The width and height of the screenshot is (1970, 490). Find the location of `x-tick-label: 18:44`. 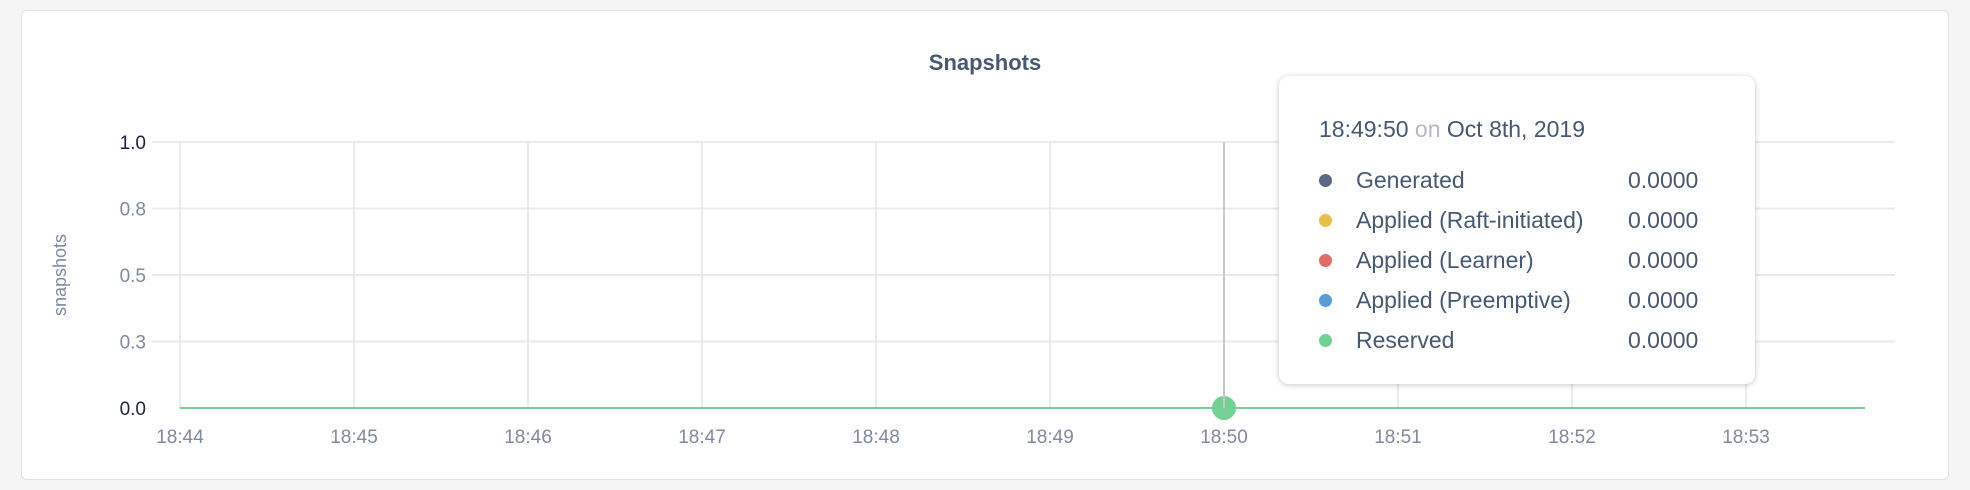

x-tick-label: 18:44 is located at coordinates (180, 437).